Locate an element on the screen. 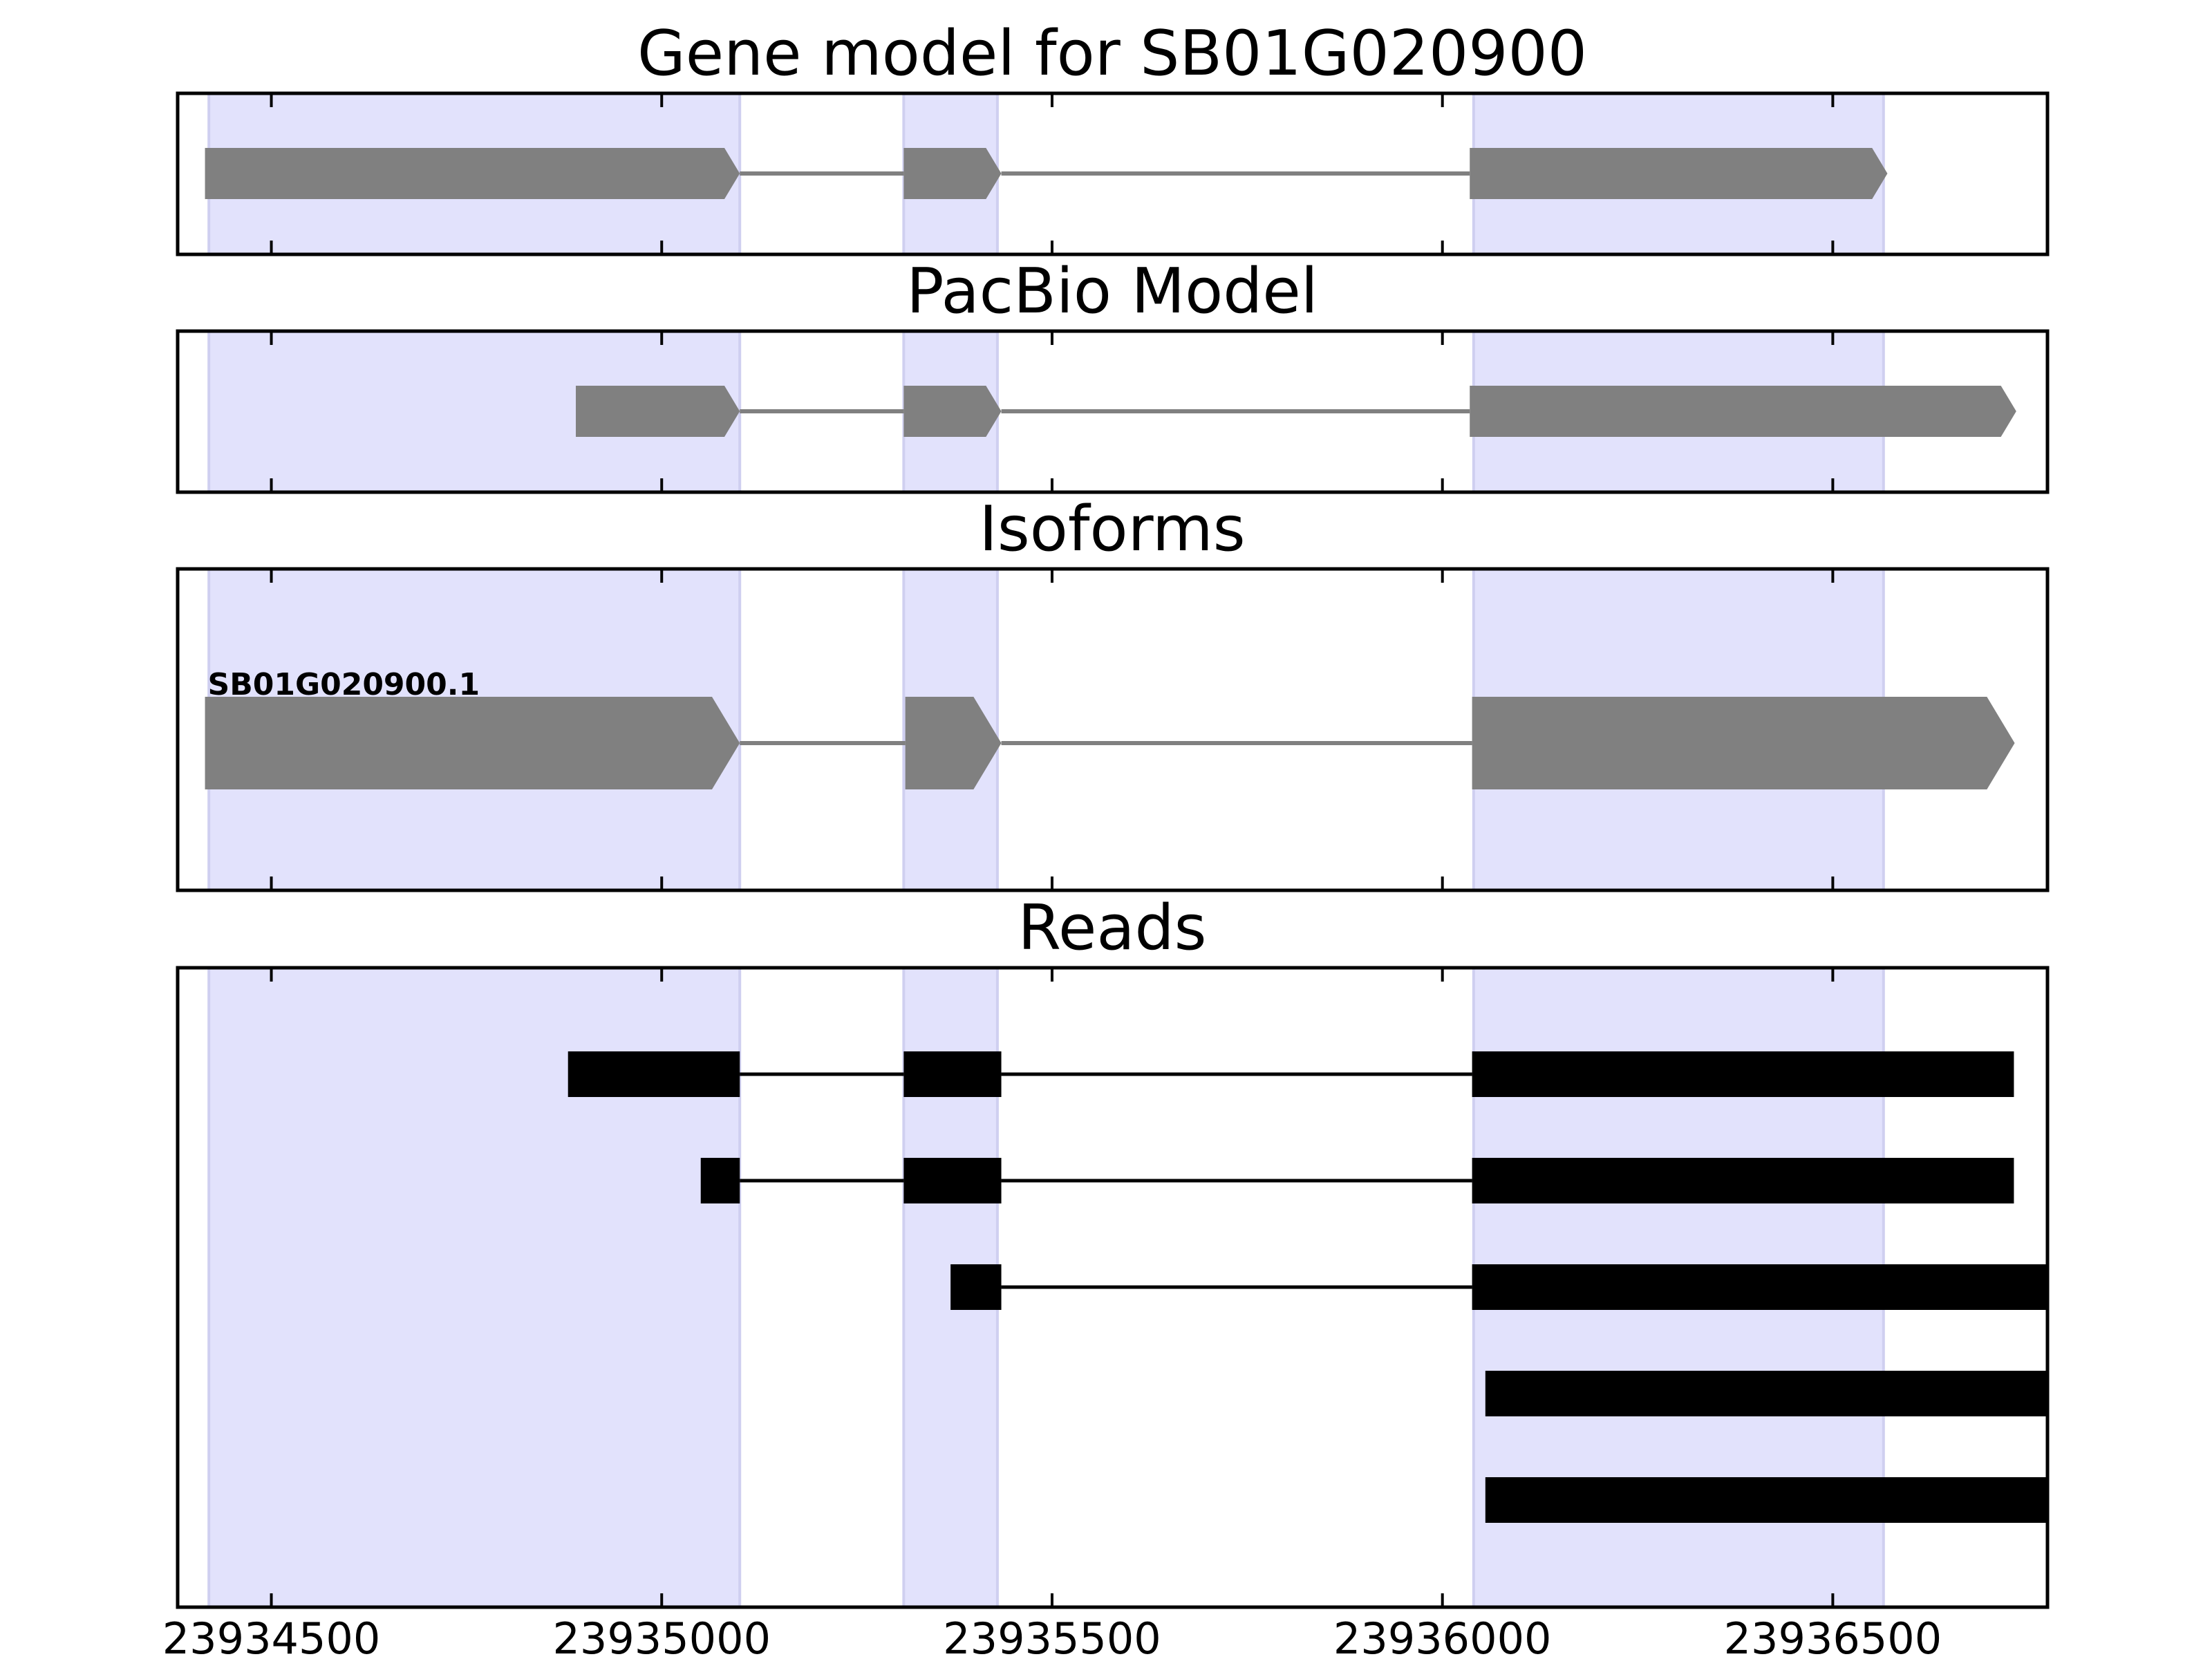 The image size is (2212, 1659). isoform-label: SB01G020900.1 is located at coordinates (344, 684).